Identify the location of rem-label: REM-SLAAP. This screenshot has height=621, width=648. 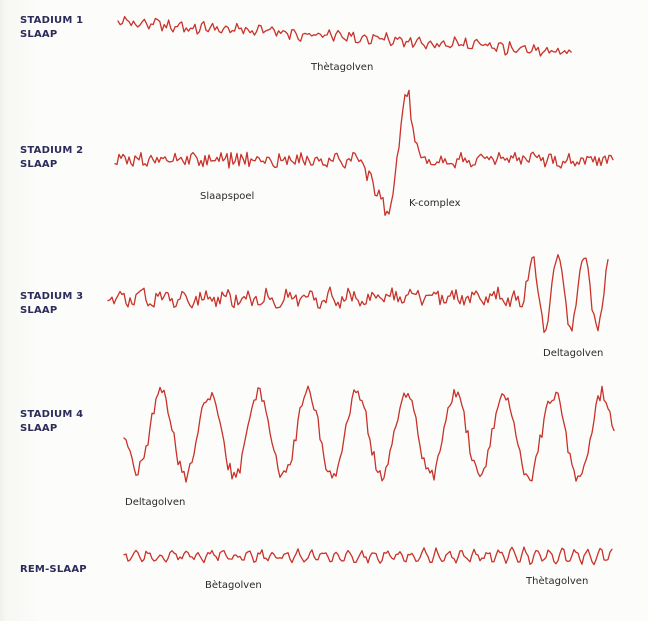
(53, 570).